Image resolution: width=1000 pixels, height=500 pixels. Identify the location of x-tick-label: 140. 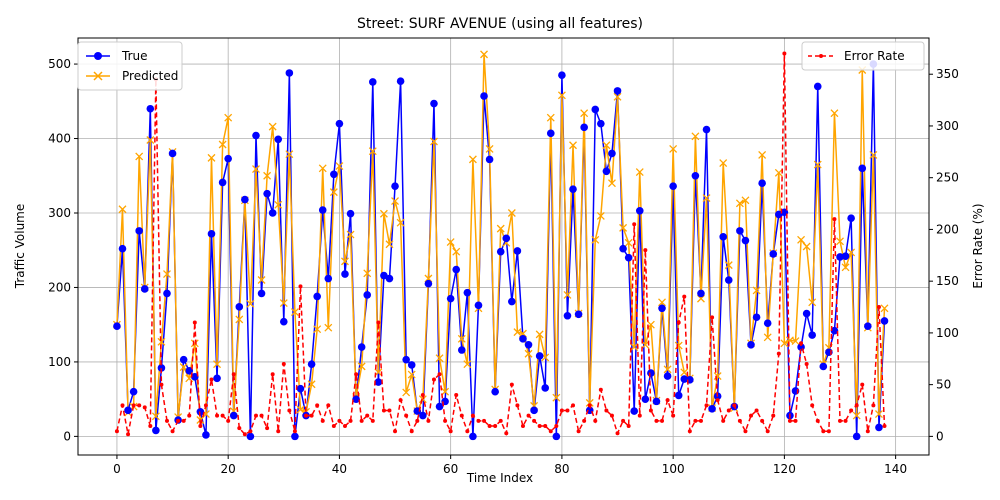
(895, 469).